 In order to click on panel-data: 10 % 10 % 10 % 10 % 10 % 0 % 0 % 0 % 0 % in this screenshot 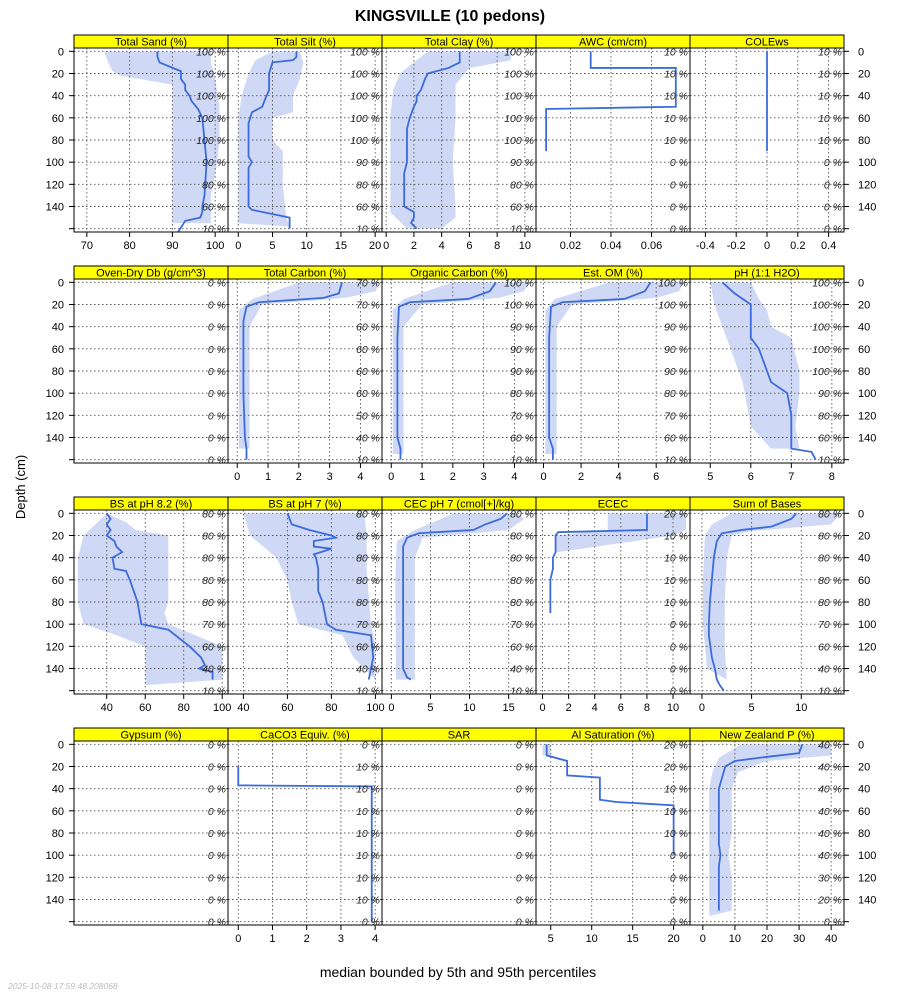, I will do `click(613, 139)`.